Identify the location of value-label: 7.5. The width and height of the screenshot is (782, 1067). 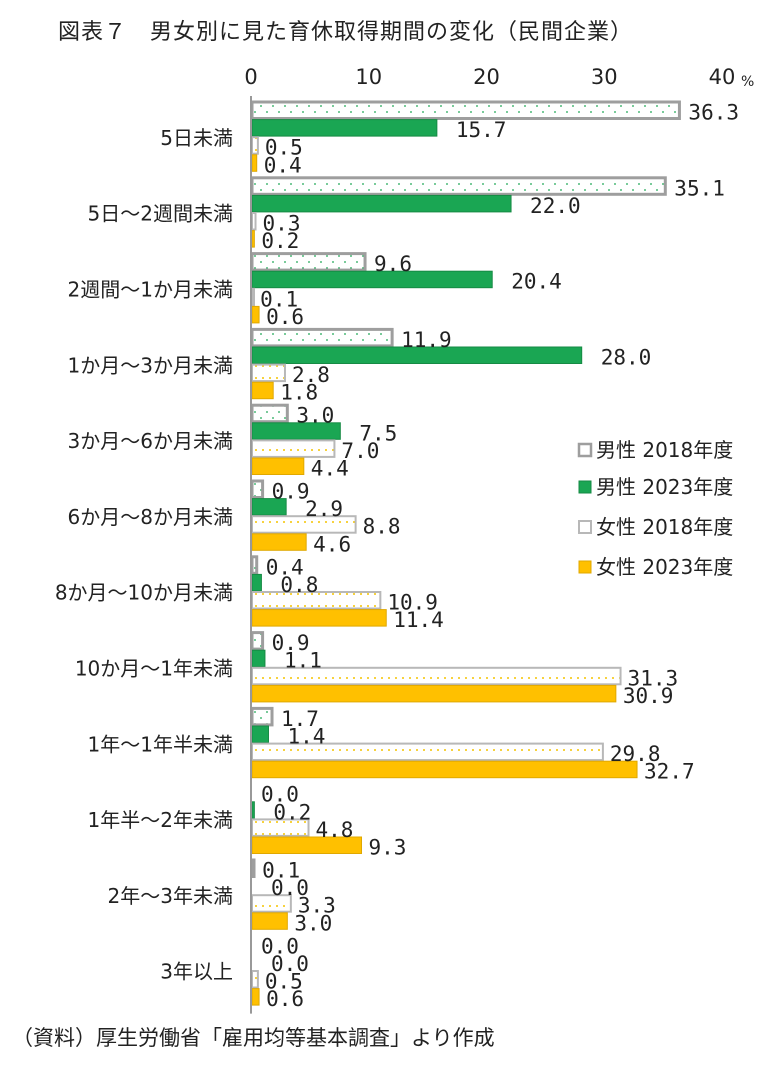
(378, 433).